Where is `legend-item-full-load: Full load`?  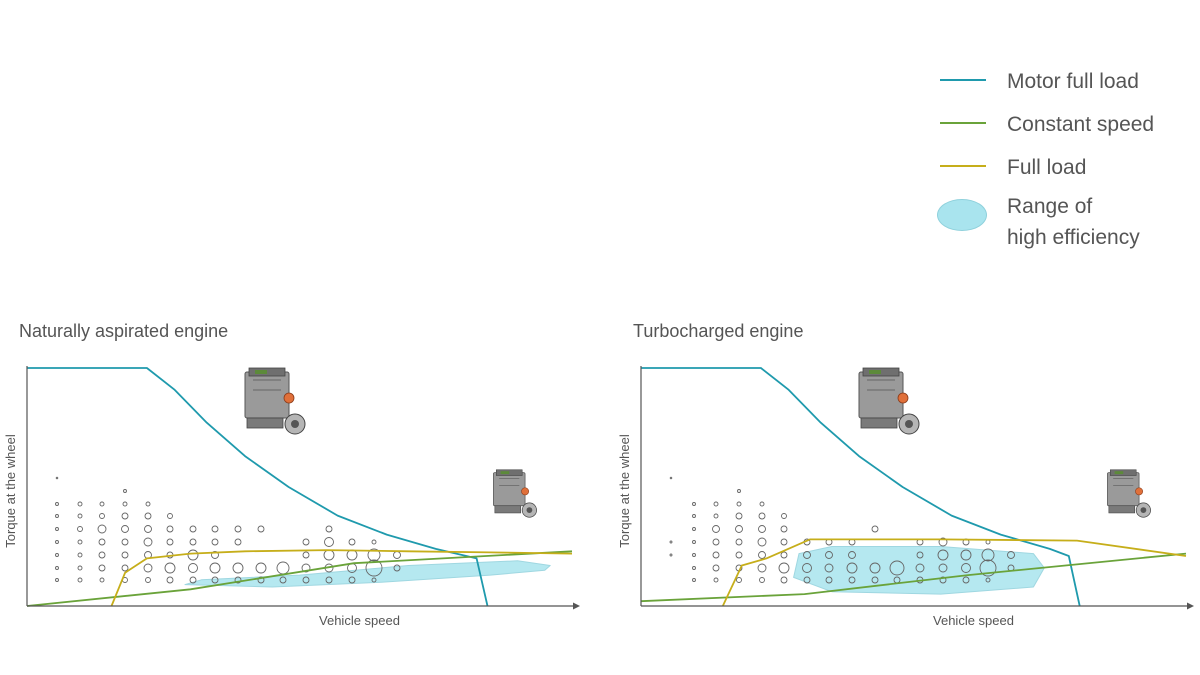 legend-item-full-load: Full load is located at coordinates (1061, 169).